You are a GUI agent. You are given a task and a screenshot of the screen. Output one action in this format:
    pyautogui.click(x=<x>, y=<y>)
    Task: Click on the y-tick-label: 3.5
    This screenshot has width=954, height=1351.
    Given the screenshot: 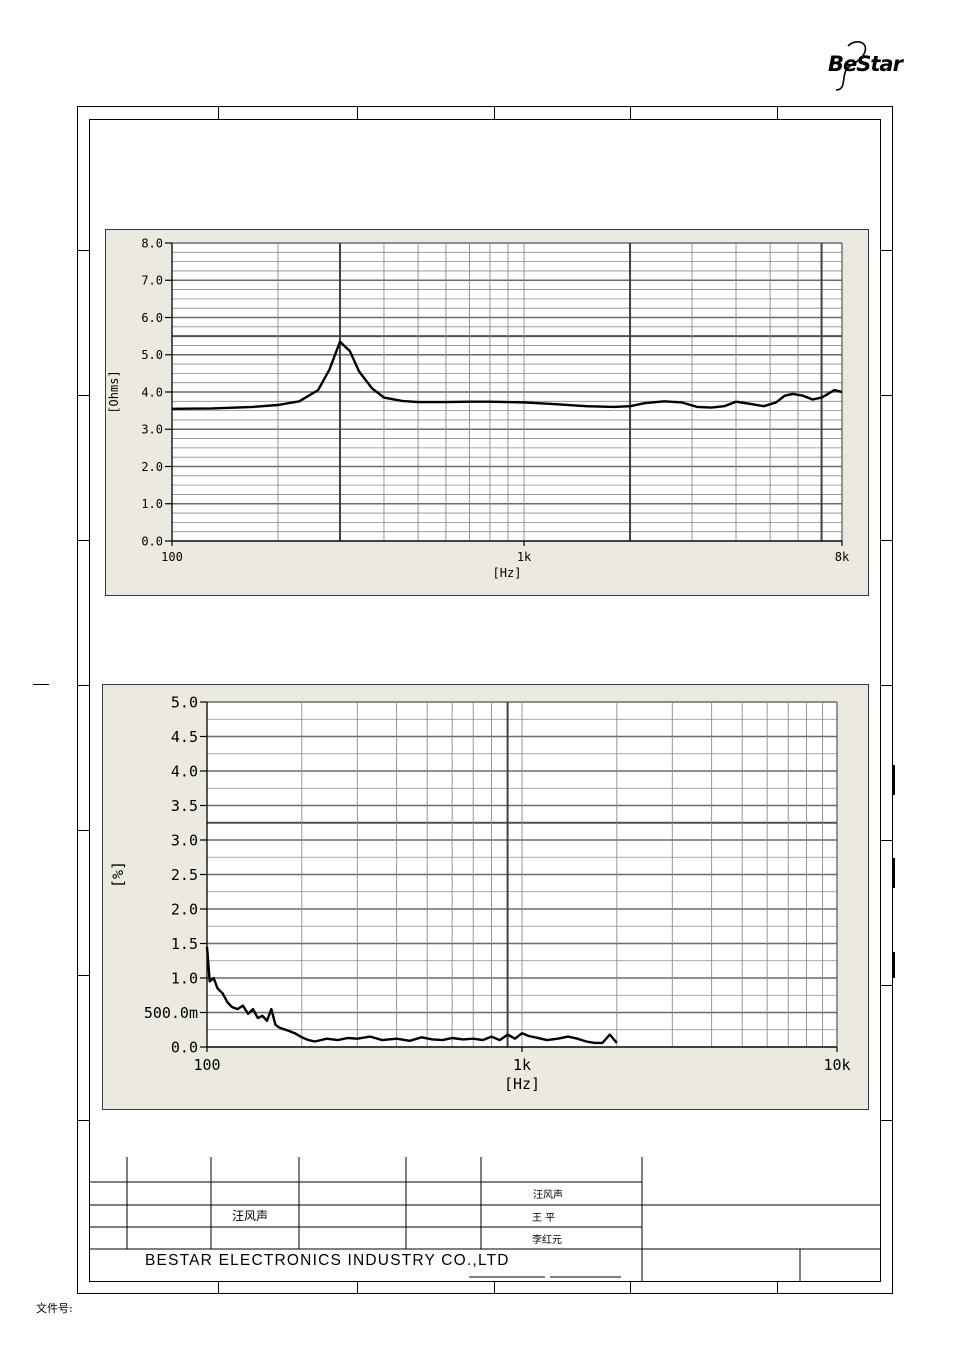 What is the action you would take?
    pyautogui.click(x=184, y=806)
    